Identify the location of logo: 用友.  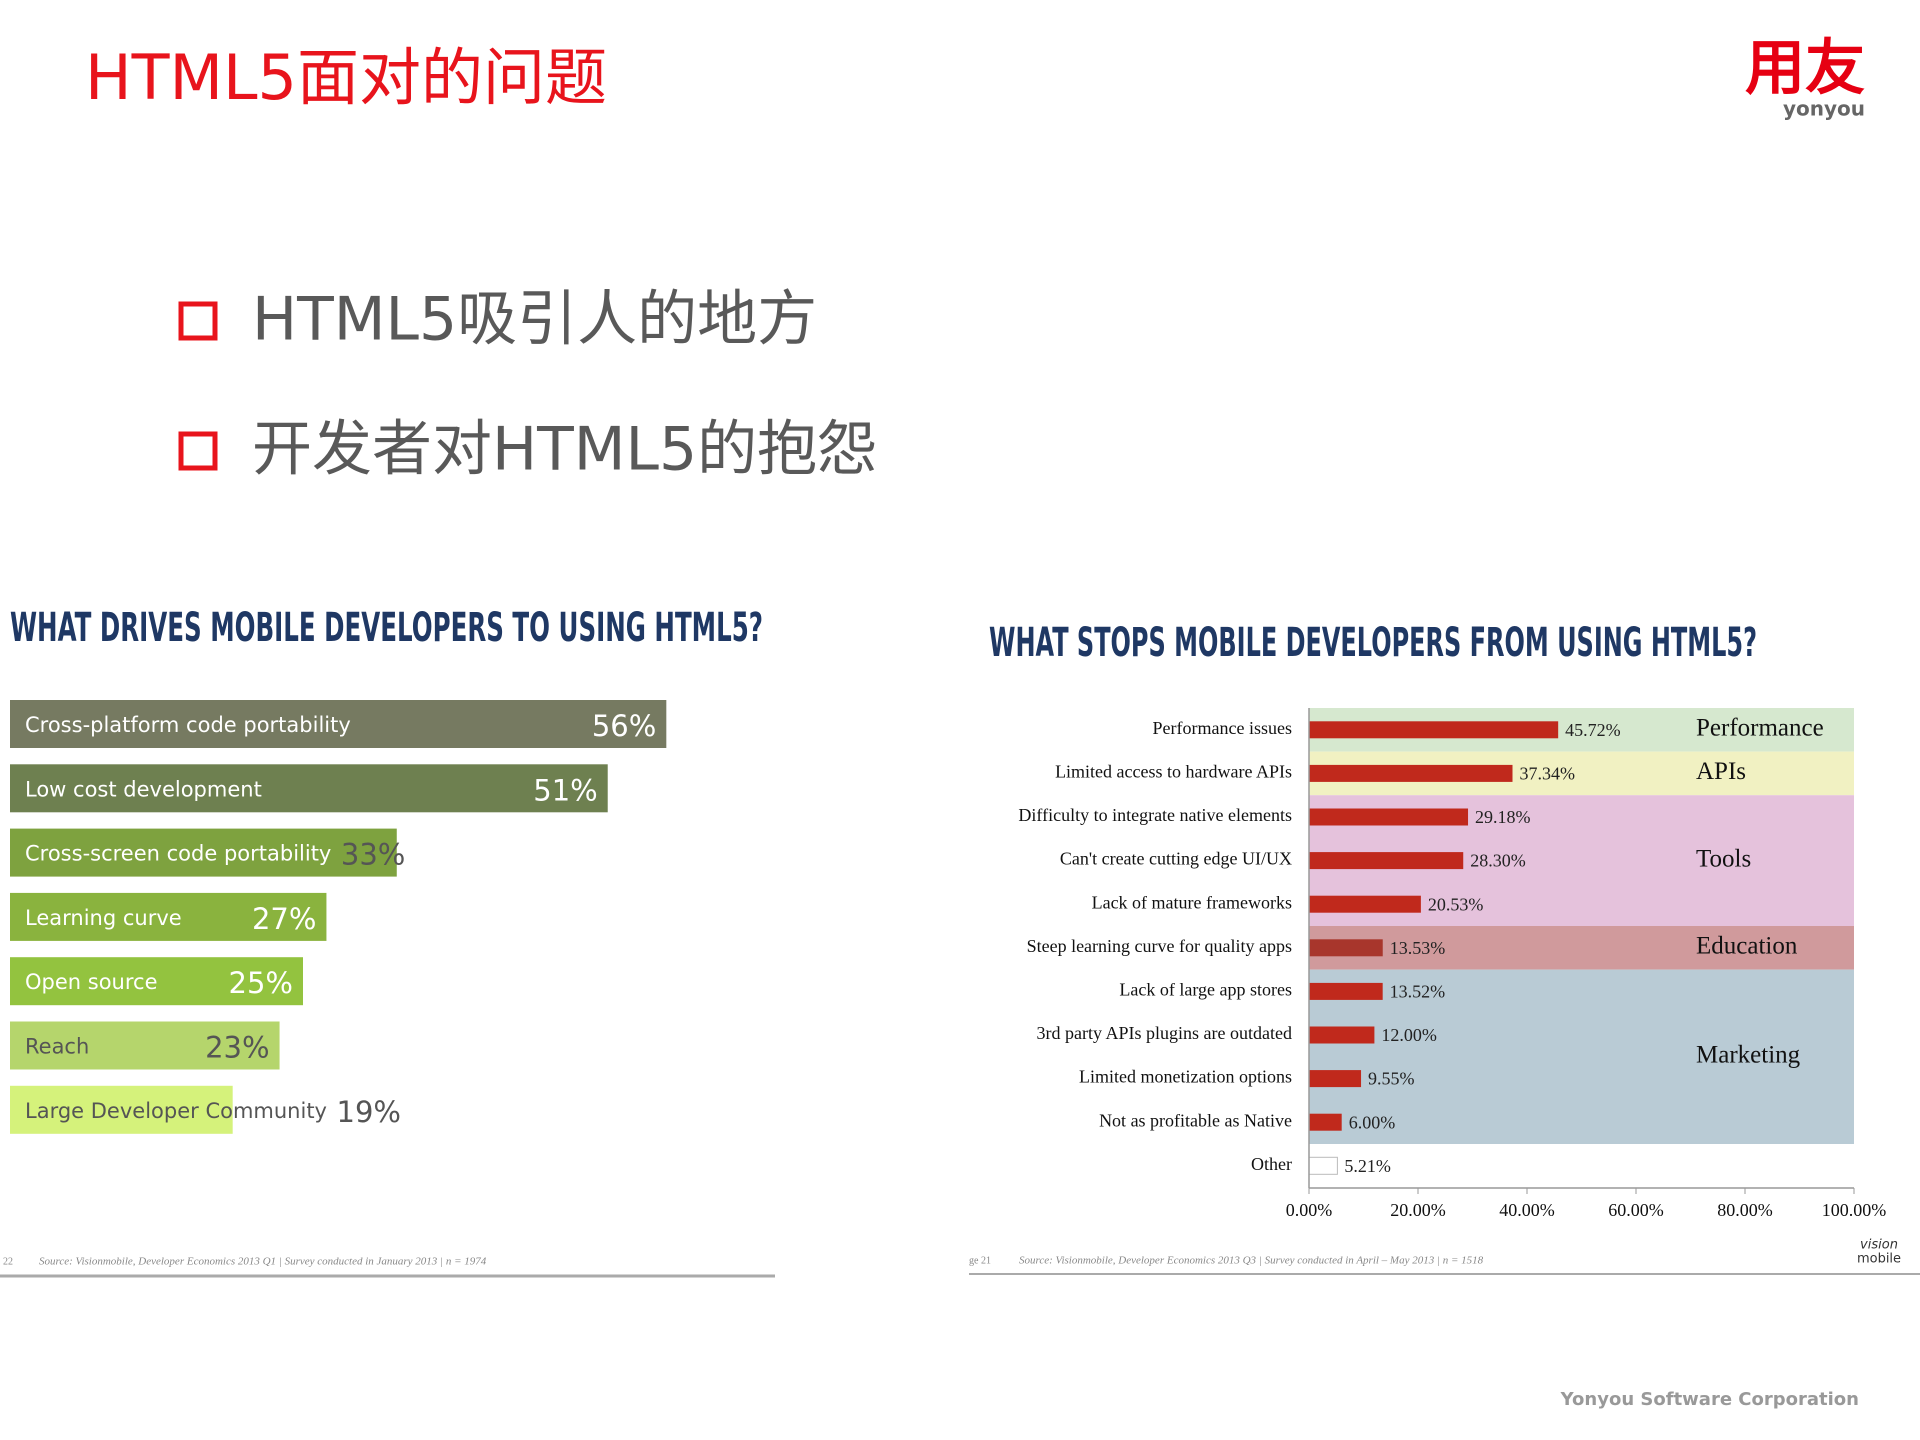
(1805, 69).